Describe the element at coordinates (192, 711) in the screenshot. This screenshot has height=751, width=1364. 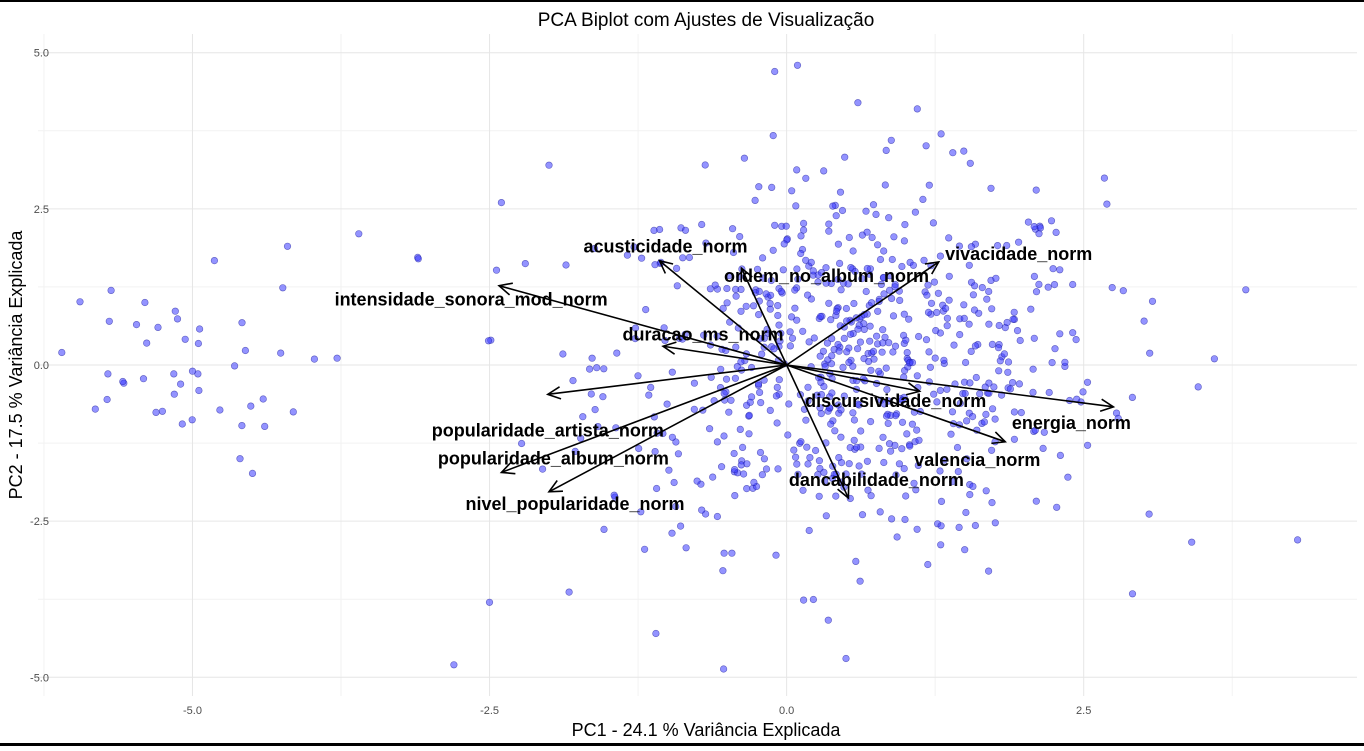
I see `x-tick-label: -5.0` at that location.